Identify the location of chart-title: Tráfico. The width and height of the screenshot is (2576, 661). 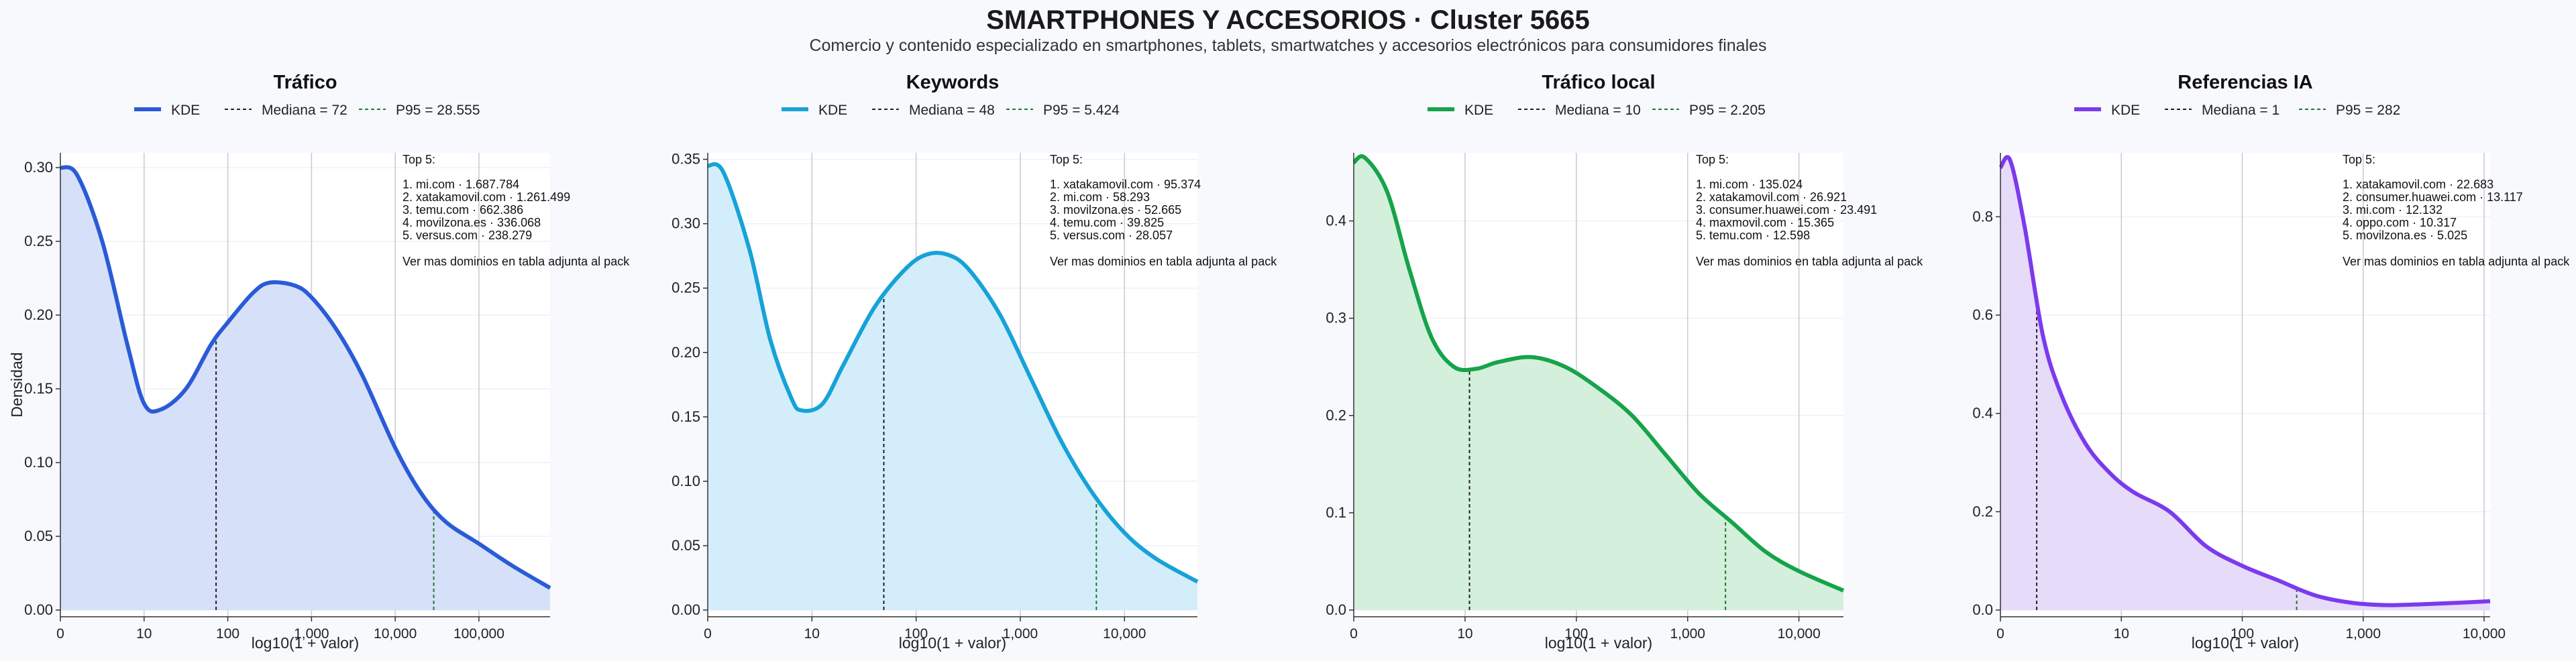
(305, 82).